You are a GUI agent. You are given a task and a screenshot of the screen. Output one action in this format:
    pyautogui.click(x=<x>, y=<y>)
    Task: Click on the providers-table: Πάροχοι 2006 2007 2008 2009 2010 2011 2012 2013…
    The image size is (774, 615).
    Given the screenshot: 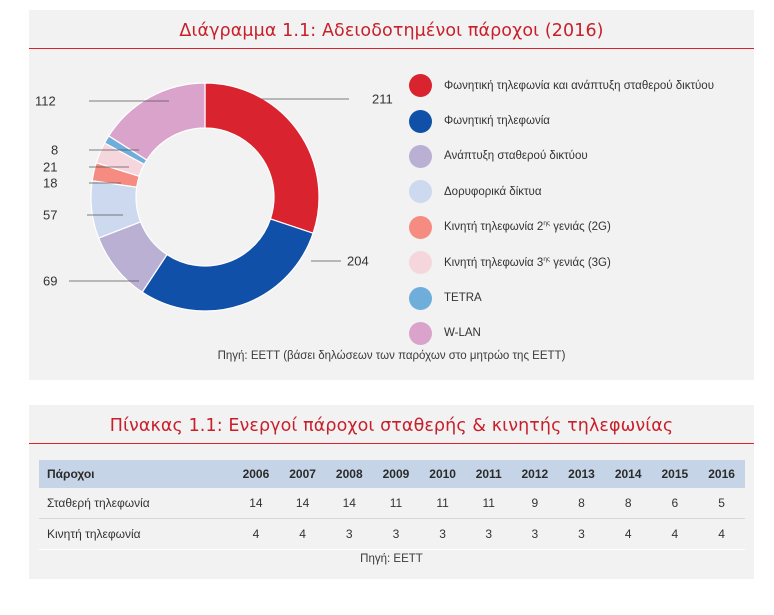 What is the action you would take?
    pyautogui.click(x=392, y=505)
    